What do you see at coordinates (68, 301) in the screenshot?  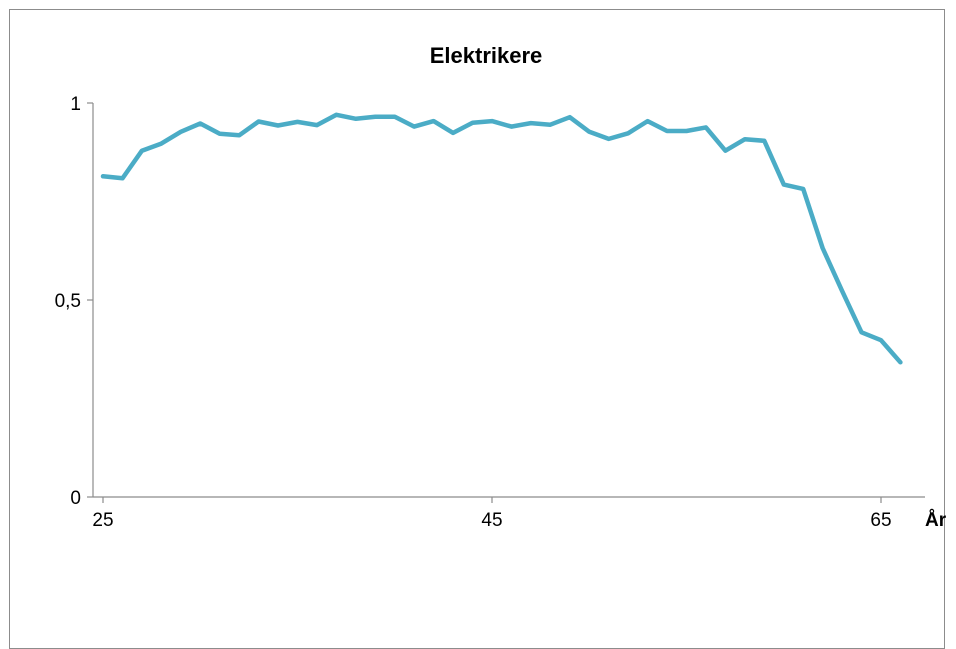 I see `y-tick-label: 0,5` at bounding box center [68, 301].